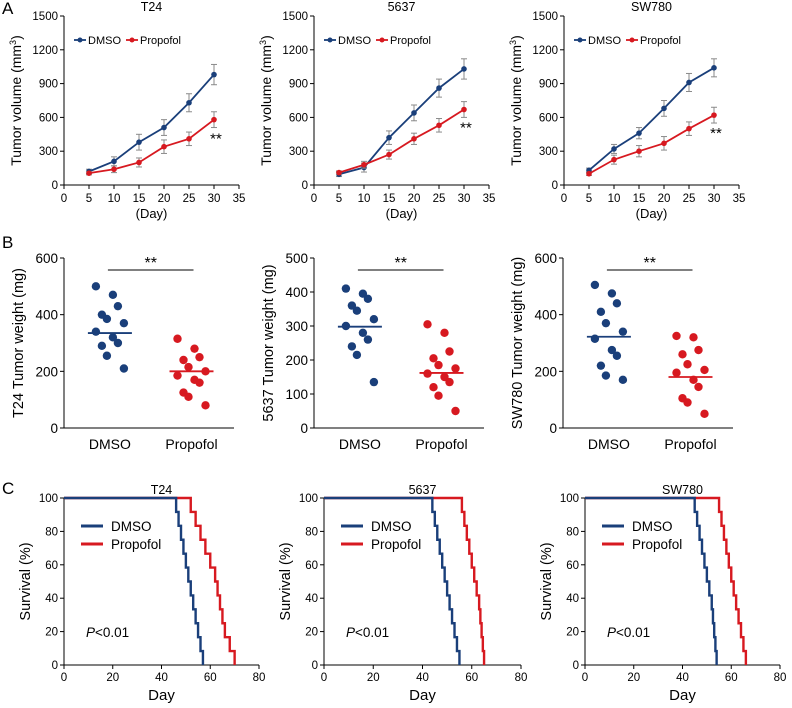 This screenshot has width=792, height=708. I want to click on p-value: P<0.01, so click(367, 632).